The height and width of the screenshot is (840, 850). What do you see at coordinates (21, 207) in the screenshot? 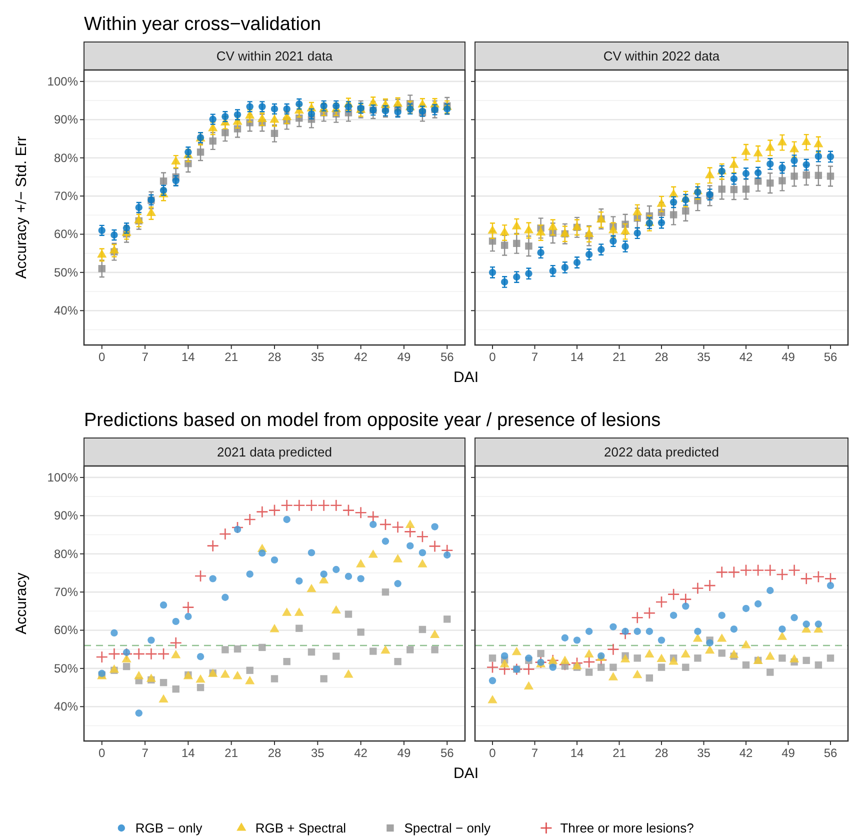
I see `y-axis-title: Accuracy +/− Std. Err` at bounding box center [21, 207].